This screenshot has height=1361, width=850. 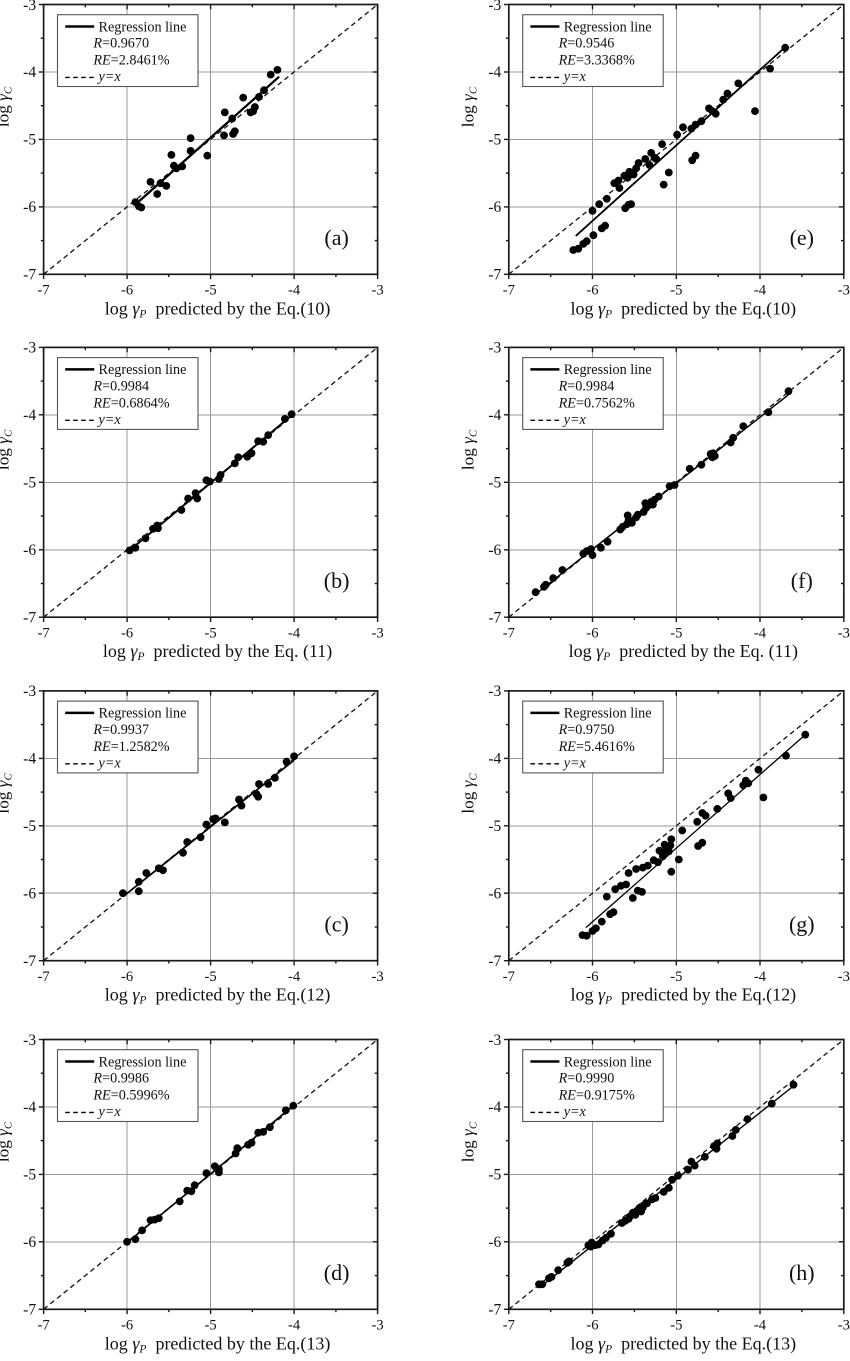 What do you see at coordinates (120, 730) in the screenshot?
I see `svg-text: R=0.9937` at bounding box center [120, 730].